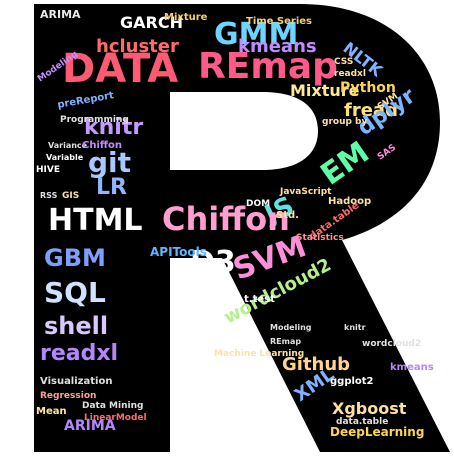 This screenshot has height=456, width=454. Describe the element at coordinates (51, 411) in the screenshot. I see `word-mean: Mean` at that location.